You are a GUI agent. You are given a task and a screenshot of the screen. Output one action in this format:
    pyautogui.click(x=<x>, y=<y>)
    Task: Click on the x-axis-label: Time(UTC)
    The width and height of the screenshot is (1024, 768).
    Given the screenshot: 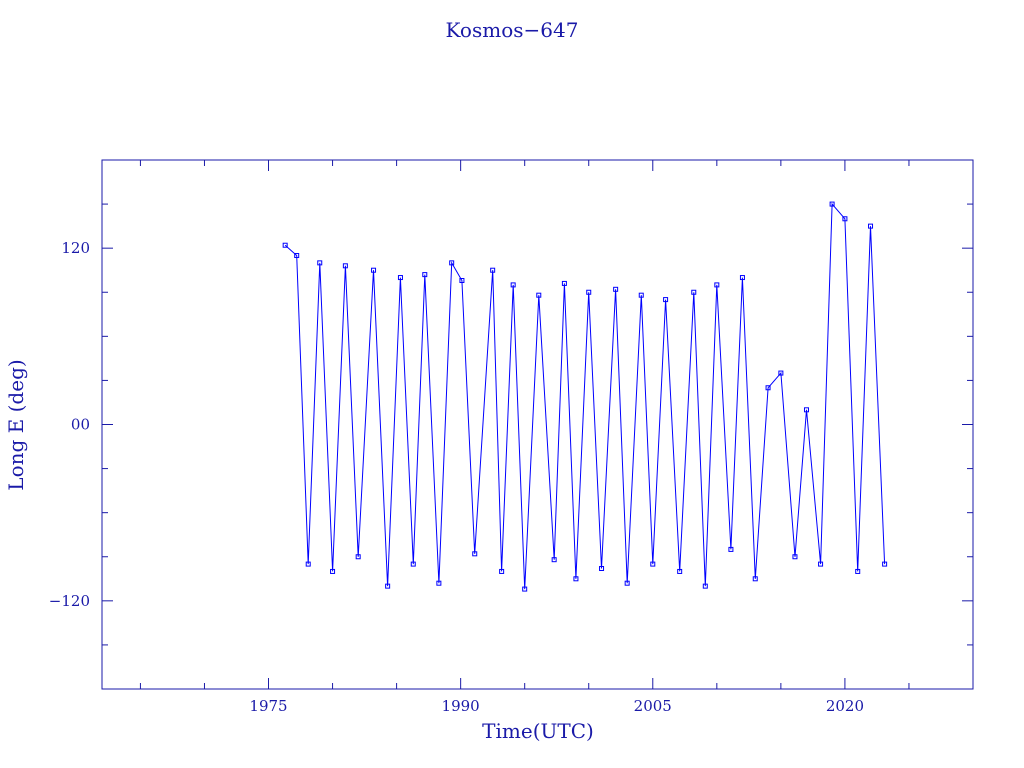 What is the action you would take?
    pyautogui.click(x=538, y=731)
    